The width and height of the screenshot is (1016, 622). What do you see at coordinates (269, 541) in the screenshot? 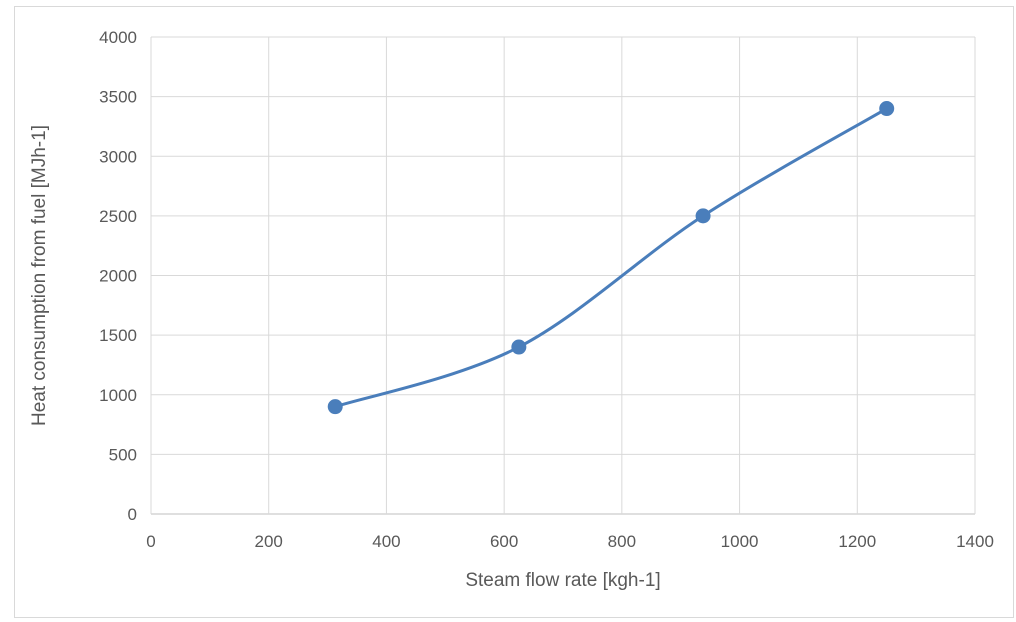
I see `x-tick-label: 200` at bounding box center [269, 541].